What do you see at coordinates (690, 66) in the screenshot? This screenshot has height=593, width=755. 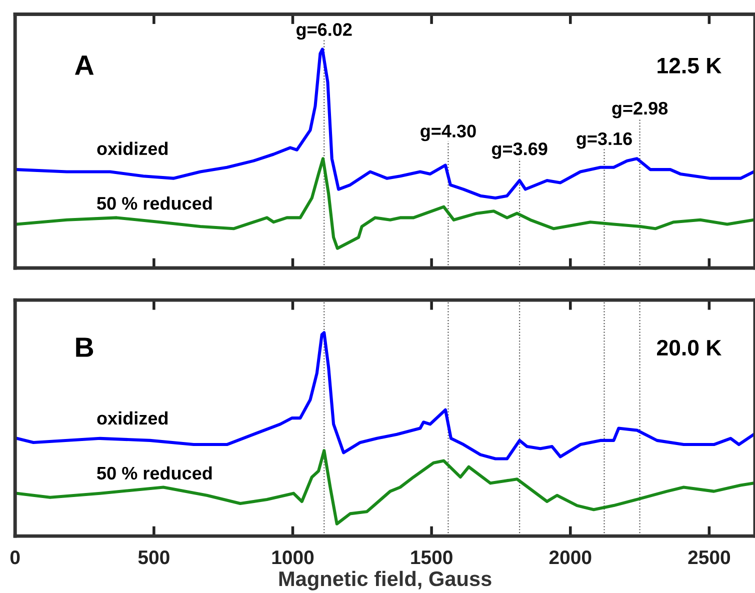 I see `annotation: 12.5 K` at bounding box center [690, 66].